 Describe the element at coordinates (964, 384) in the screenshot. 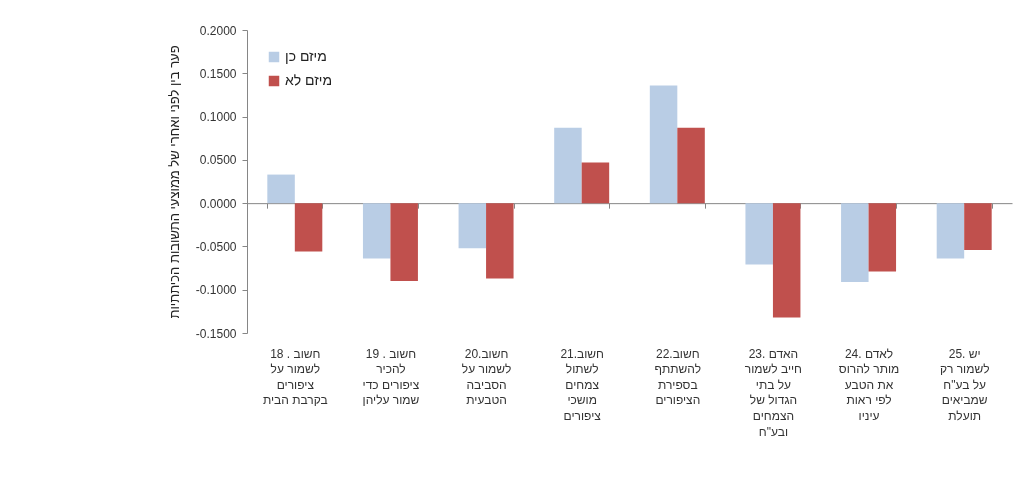

I see `x-tick-label: 25. יש לשמור רק על בע"ח שמביאים תועלת` at that location.